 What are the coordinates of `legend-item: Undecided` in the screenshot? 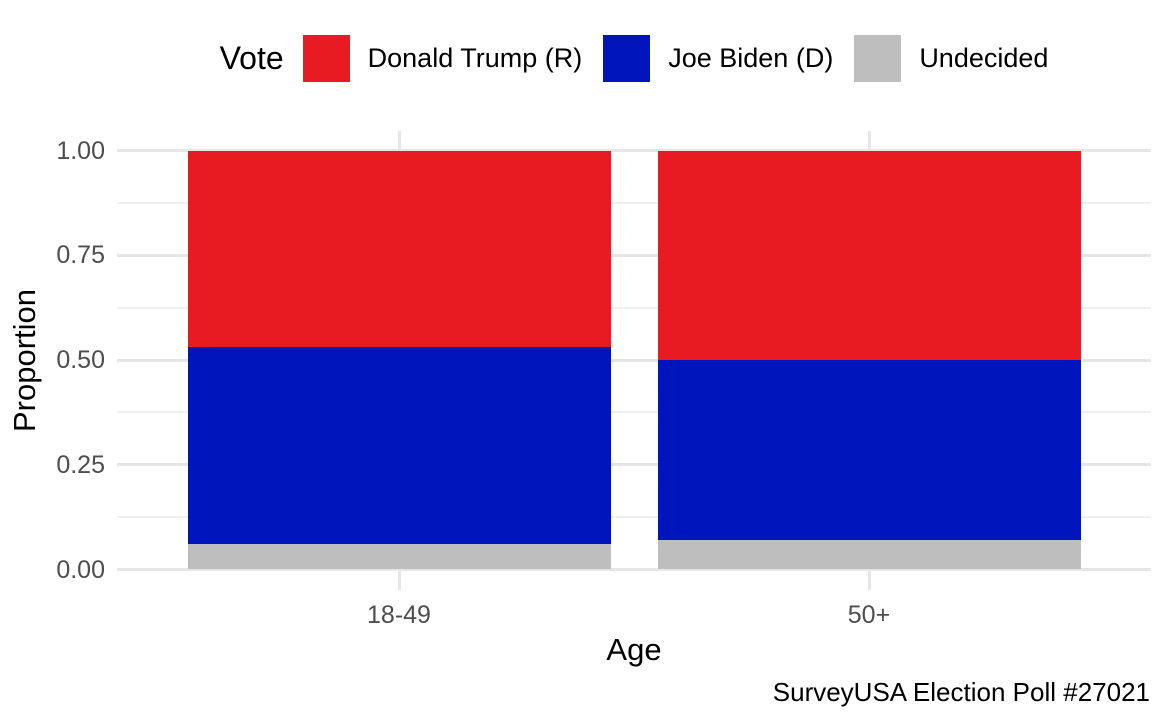 It's located at (951, 58).